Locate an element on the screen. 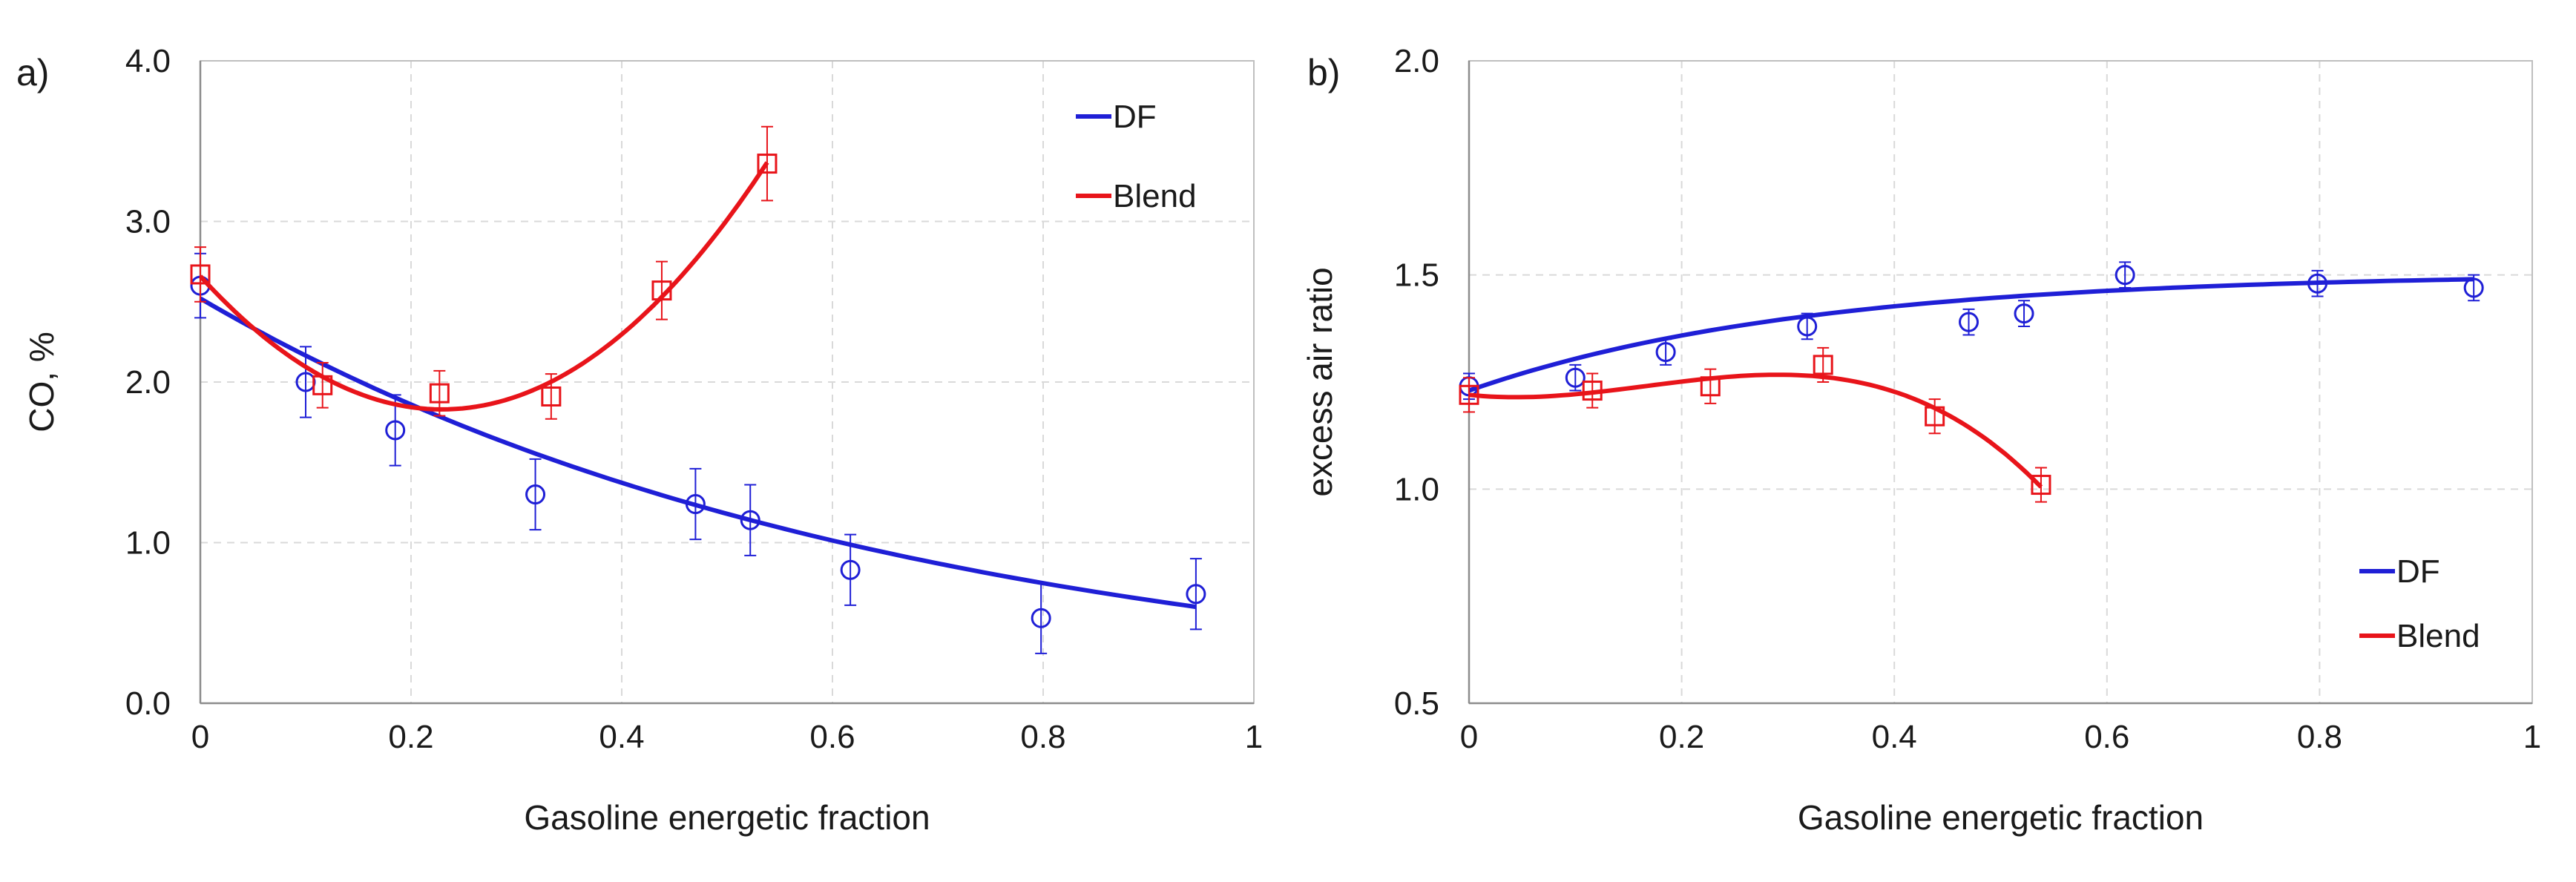 This screenshot has height=882, width=2576. y-tick-label: 1.5 is located at coordinates (1416, 275).